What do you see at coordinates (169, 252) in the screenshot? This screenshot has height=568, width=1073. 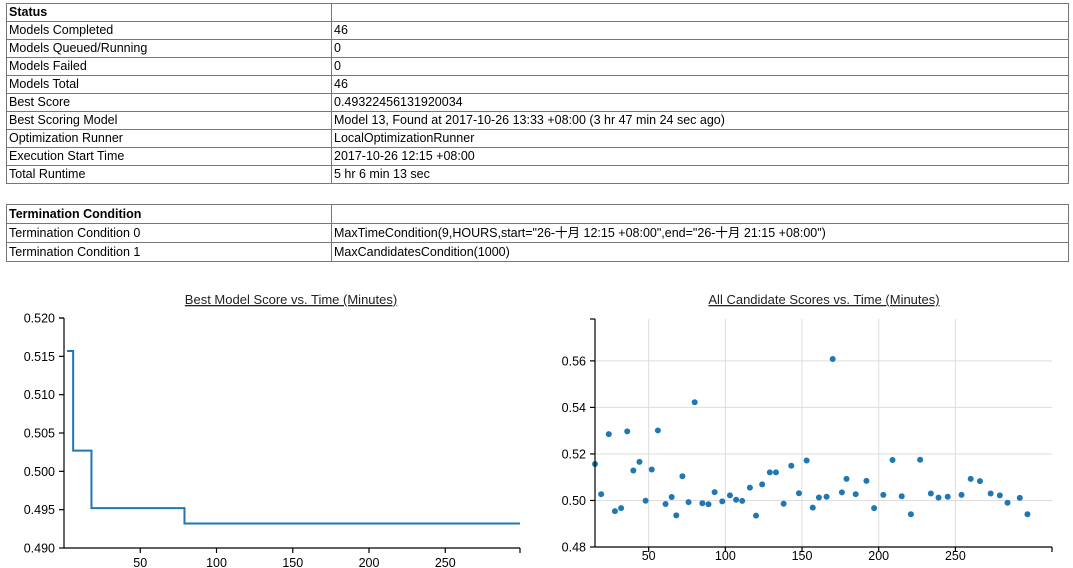 I see `row-key: Termination Condition 1` at bounding box center [169, 252].